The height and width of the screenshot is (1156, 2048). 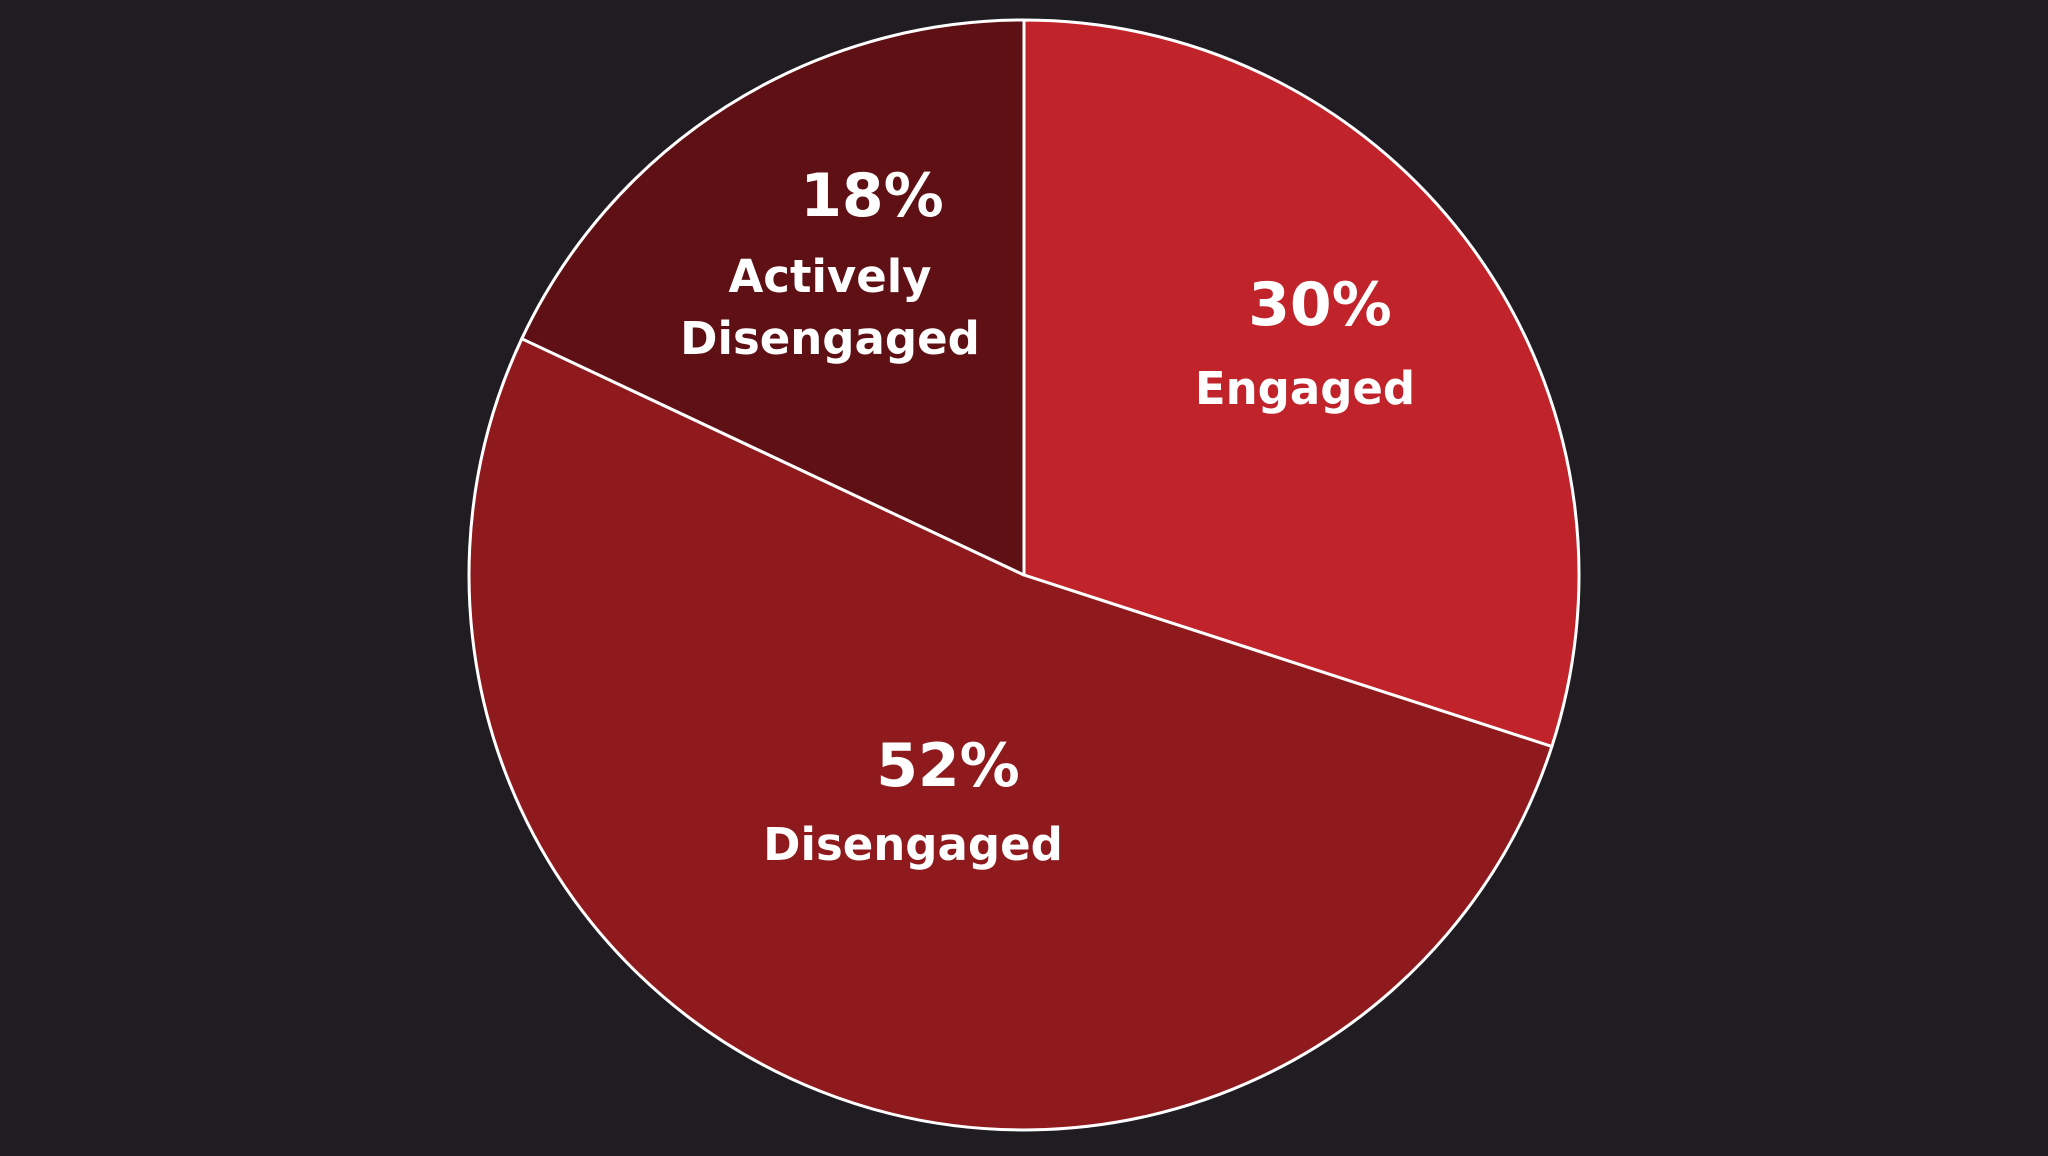 What do you see at coordinates (872, 196) in the screenshot?
I see `slice-value-label: 18%` at bounding box center [872, 196].